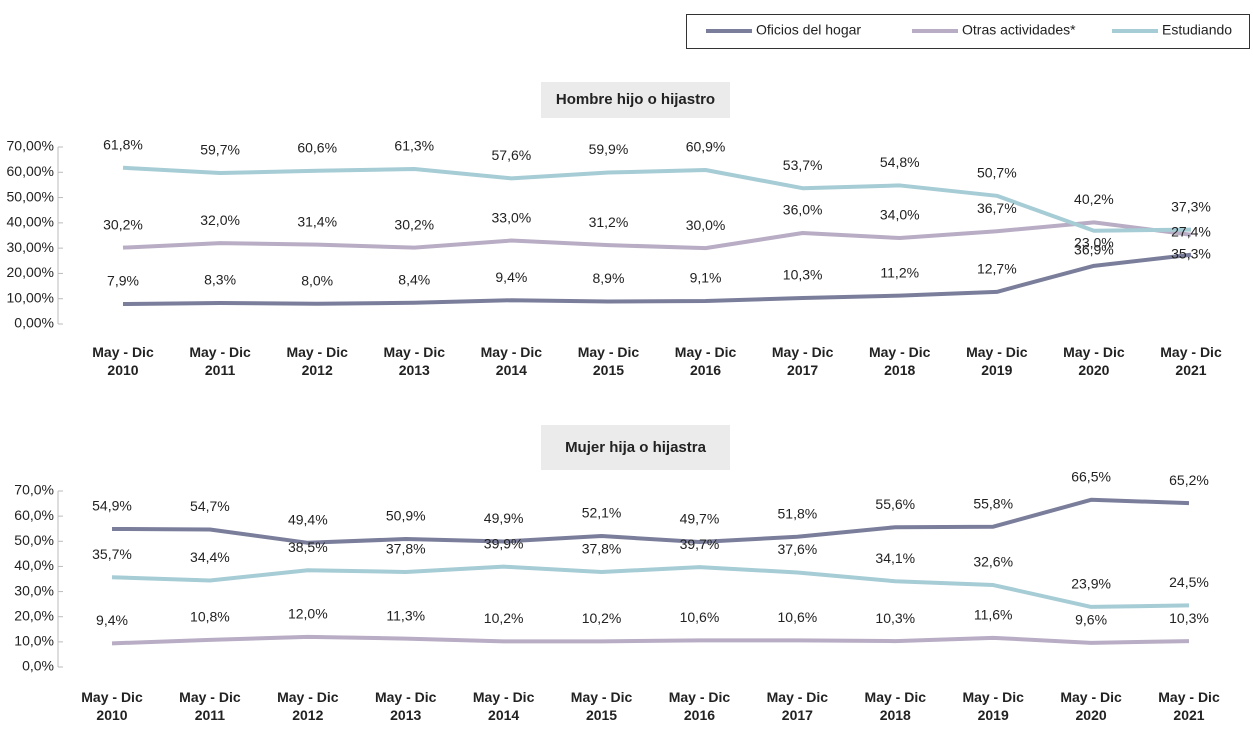  Describe the element at coordinates (1189, 582) in the screenshot. I see `data-label: 24,5%` at that location.